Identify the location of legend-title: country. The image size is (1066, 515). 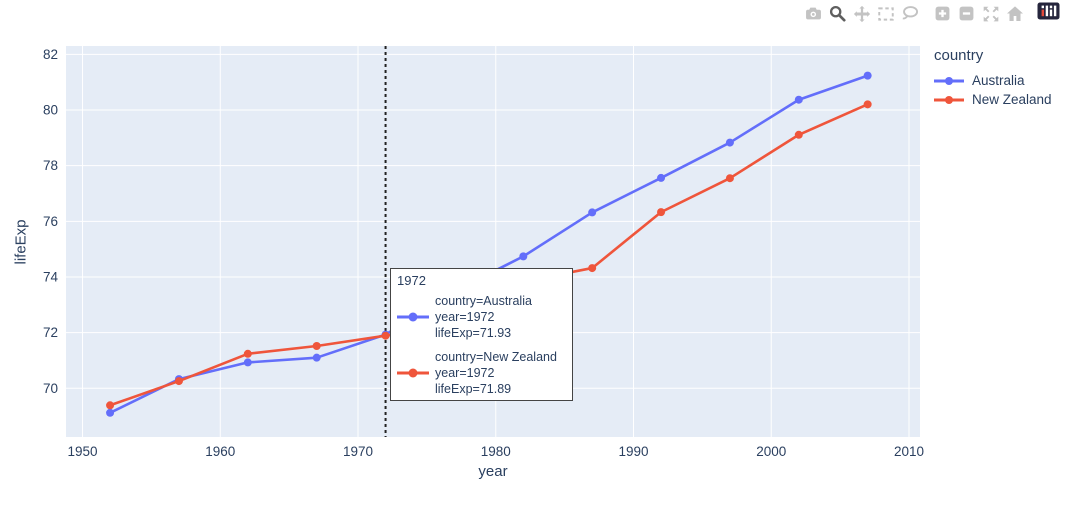
(959, 55).